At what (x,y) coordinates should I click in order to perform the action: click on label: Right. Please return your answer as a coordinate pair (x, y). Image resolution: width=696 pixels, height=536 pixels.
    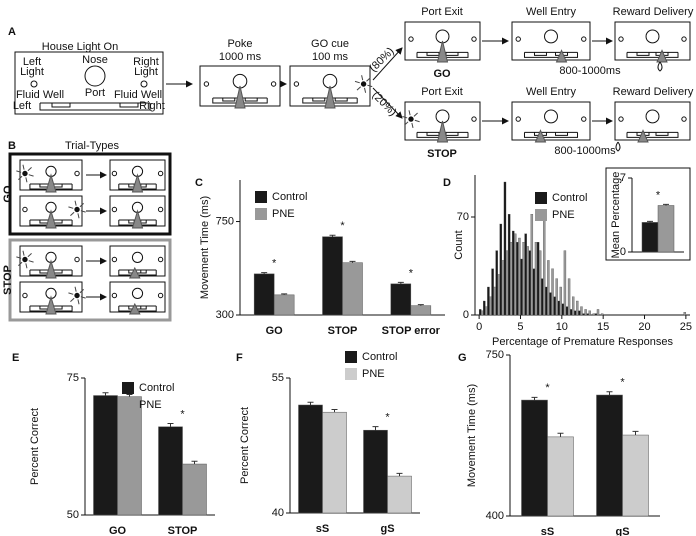
    Looking at the image, I should click on (152, 106).